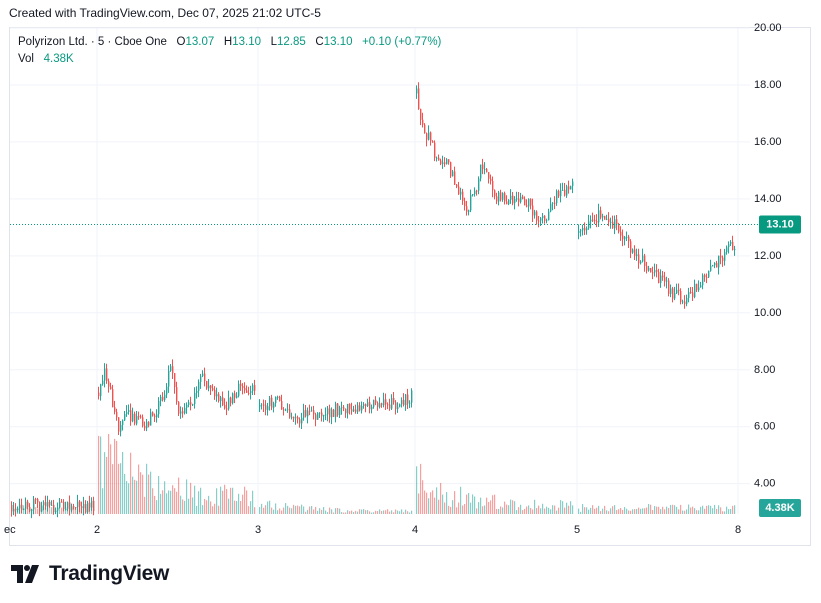 Image resolution: width=821 pixels, height=603 pixels. Describe the element at coordinates (319, 42) in the screenshot. I see `legend-close-label: C` at that location.